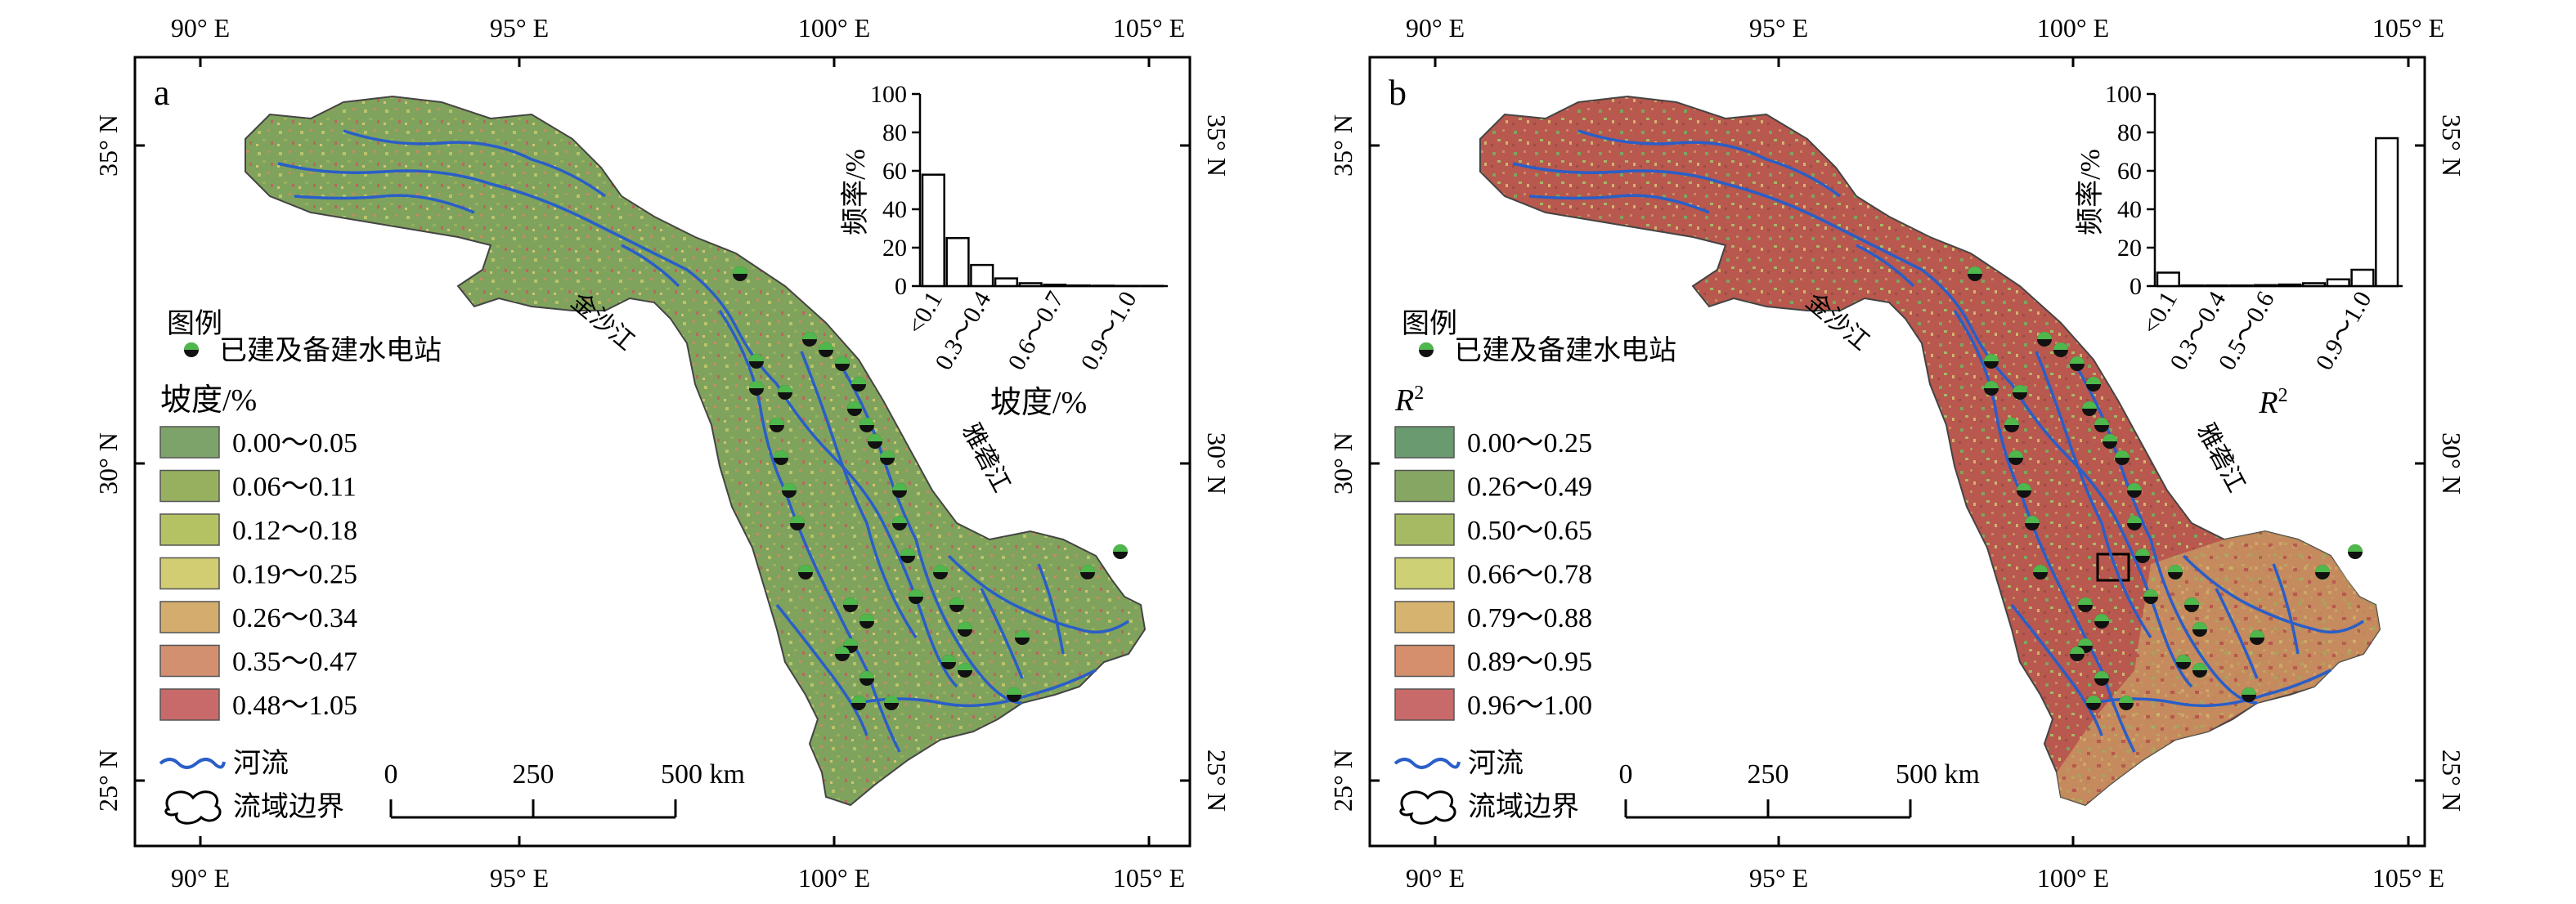 The width and height of the screenshot is (2576, 904). I want to click on panel-label: a, so click(162, 93).